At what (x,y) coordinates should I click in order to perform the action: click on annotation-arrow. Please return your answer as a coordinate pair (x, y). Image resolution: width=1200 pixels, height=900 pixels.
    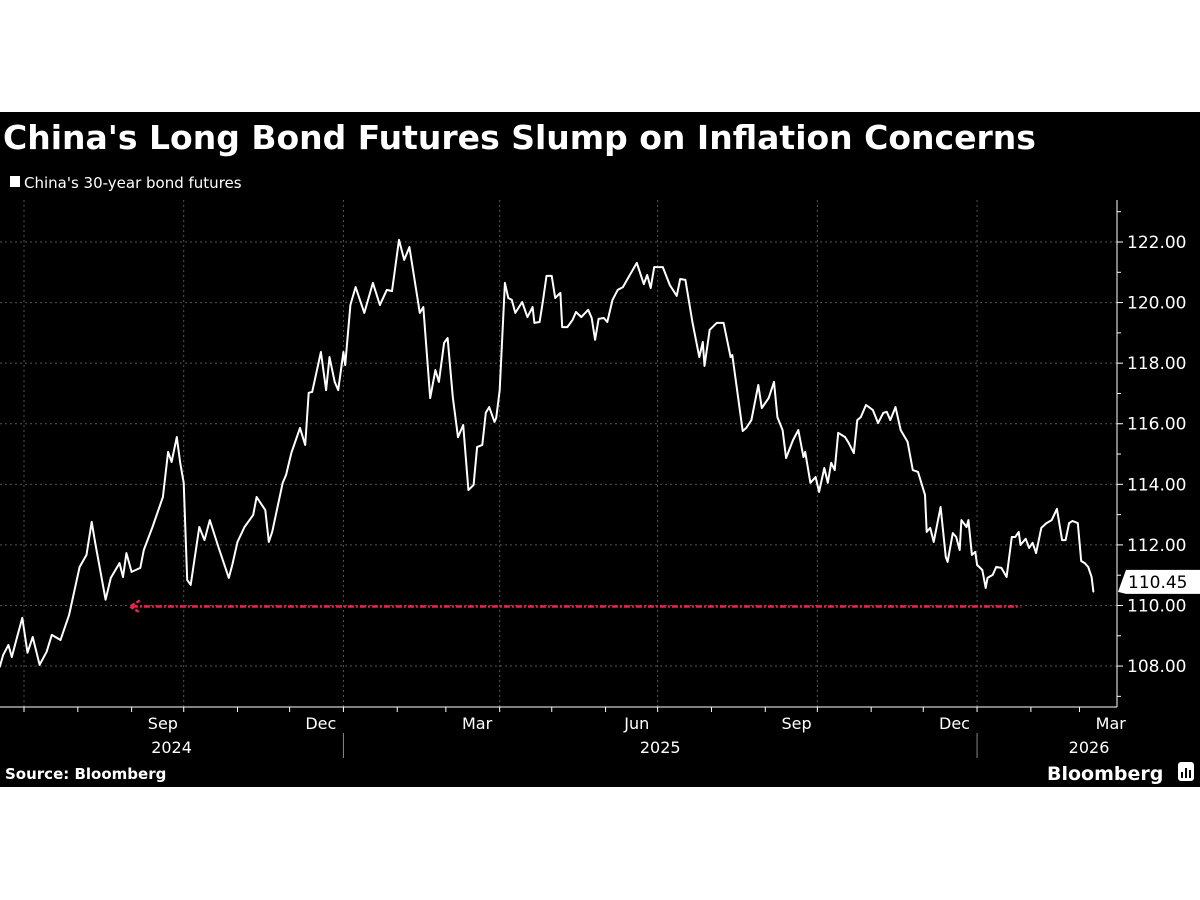
    Looking at the image, I should click on (574, 606).